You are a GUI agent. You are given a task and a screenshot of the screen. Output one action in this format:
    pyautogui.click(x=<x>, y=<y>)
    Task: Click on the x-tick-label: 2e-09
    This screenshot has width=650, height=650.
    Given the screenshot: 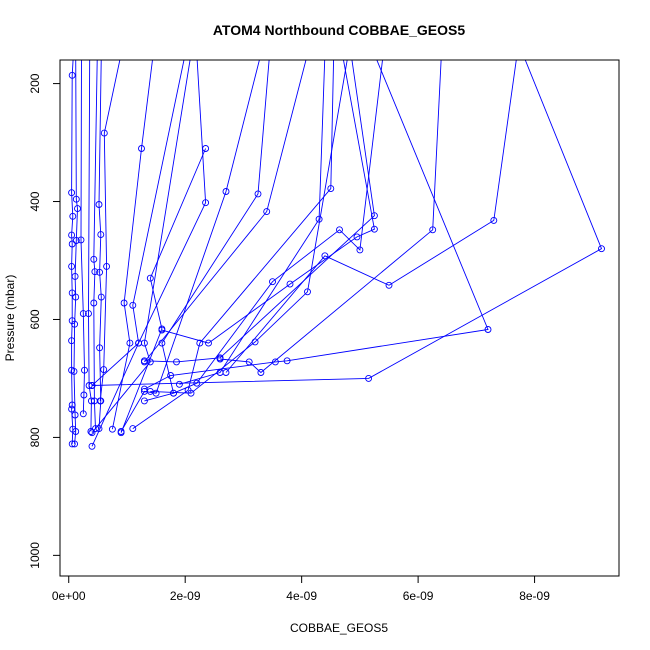 What is the action you would take?
    pyautogui.click(x=185, y=596)
    